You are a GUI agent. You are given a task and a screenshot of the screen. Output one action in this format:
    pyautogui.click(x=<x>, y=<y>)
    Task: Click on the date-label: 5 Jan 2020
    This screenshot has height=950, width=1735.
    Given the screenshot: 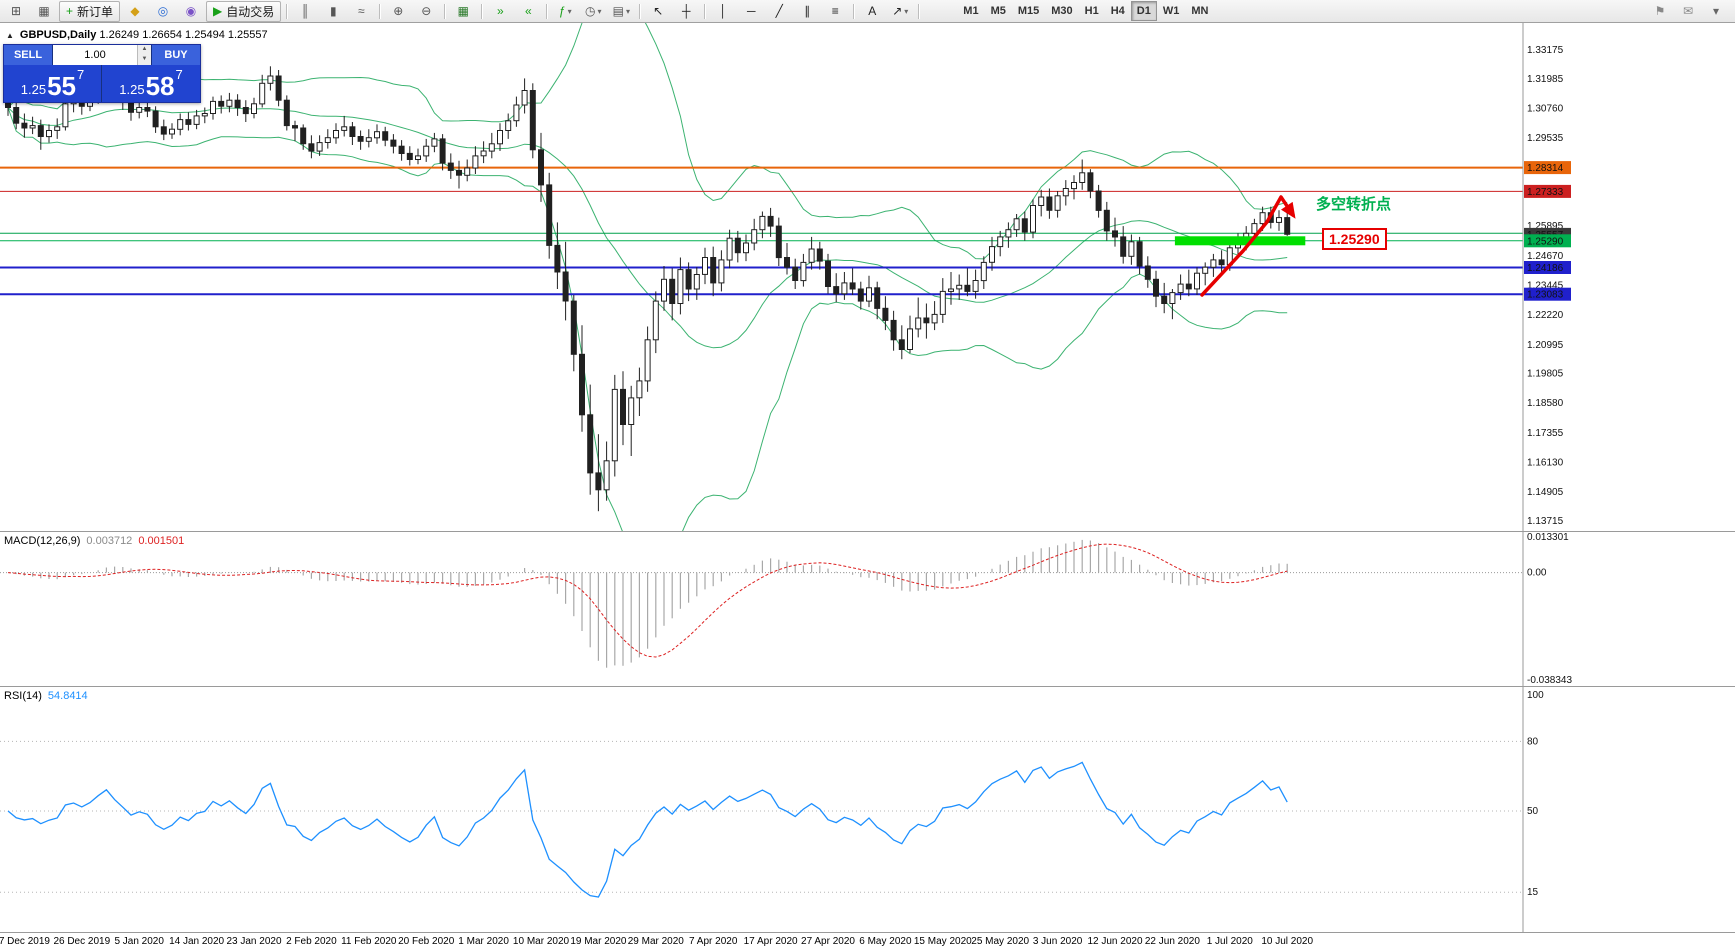 What is the action you would take?
    pyautogui.click(x=139, y=941)
    